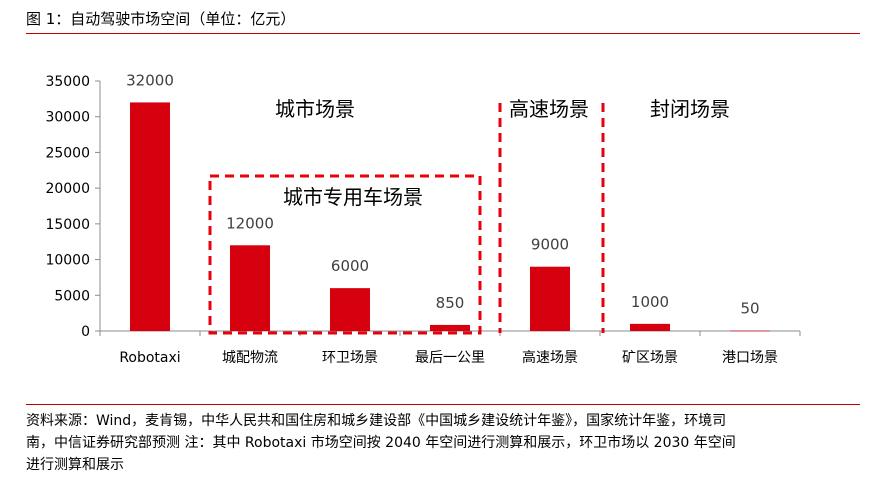  What do you see at coordinates (67, 153) in the screenshot?
I see `y-tick-label: 25000` at bounding box center [67, 153].